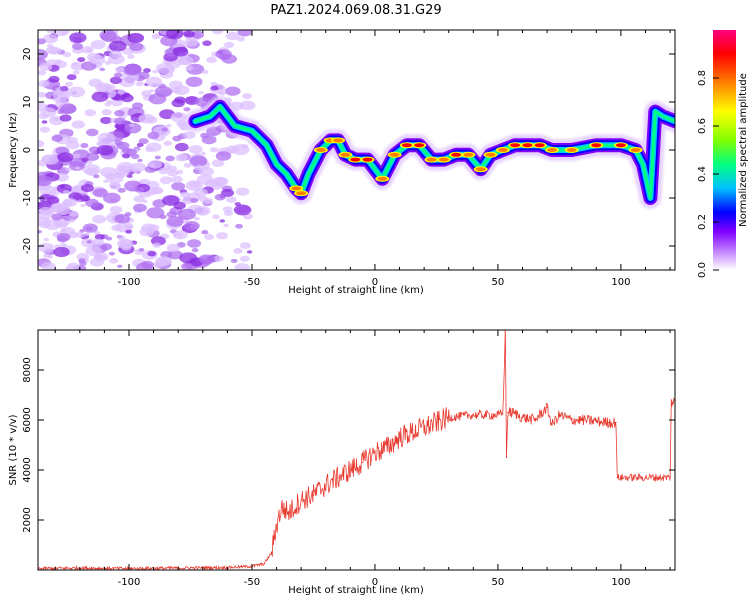 The height and width of the screenshot is (600, 750). What do you see at coordinates (702, 222) in the screenshot?
I see `colorbar-tick-label: 0.2` at bounding box center [702, 222].